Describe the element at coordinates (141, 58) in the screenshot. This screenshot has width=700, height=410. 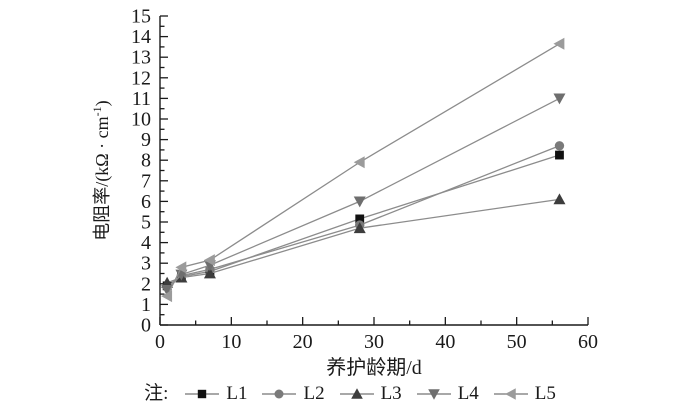
I see `y-tick-label: 13` at that location.